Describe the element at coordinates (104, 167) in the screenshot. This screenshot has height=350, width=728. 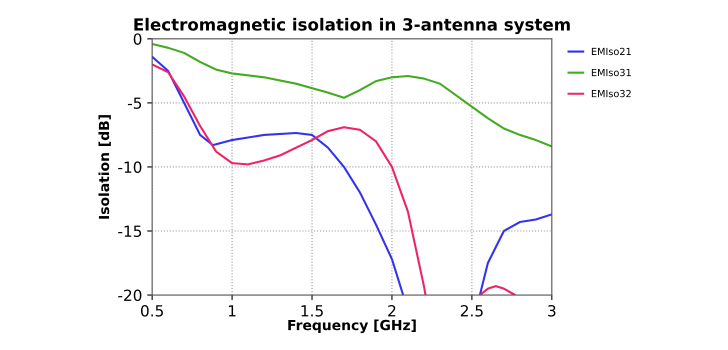
I see `y-axis-title: Isolation [dB]` at that location.